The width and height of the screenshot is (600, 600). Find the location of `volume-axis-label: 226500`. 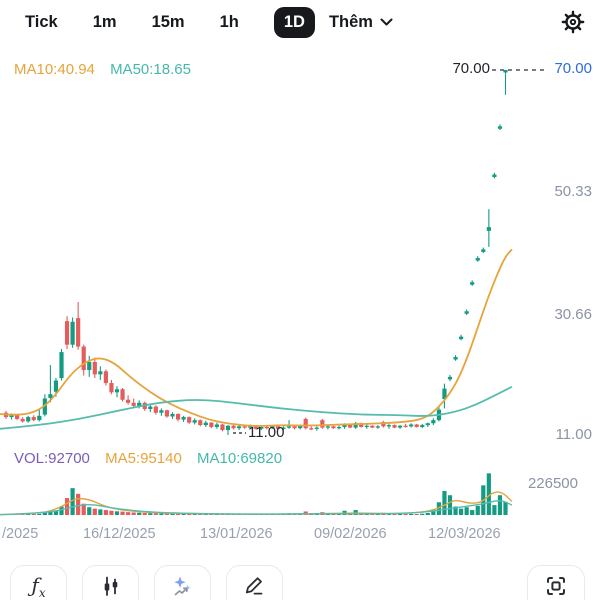

volume-axis-label: 226500 is located at coordinates (552, 483).